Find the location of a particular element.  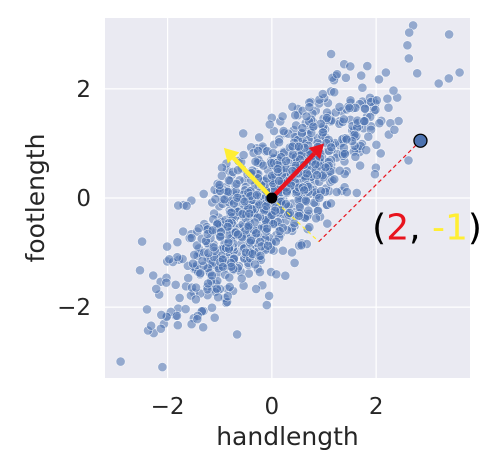

y-tick-labels: −2 0 2 is located at coordinates (74, 199).